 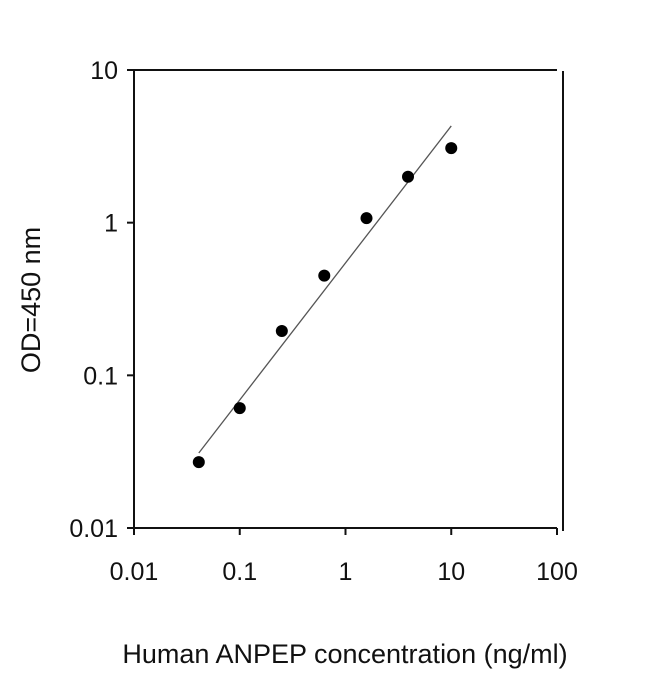 I want to click on x-axis-ticks: 0.01 0.1 1 10 100, so click(x=344, y=557).